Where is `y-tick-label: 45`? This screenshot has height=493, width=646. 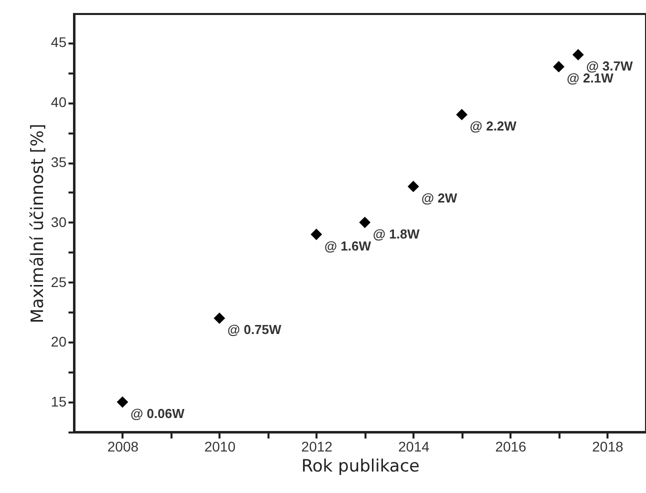
y-tick-label: 45 is located at coordinates (58, 42).